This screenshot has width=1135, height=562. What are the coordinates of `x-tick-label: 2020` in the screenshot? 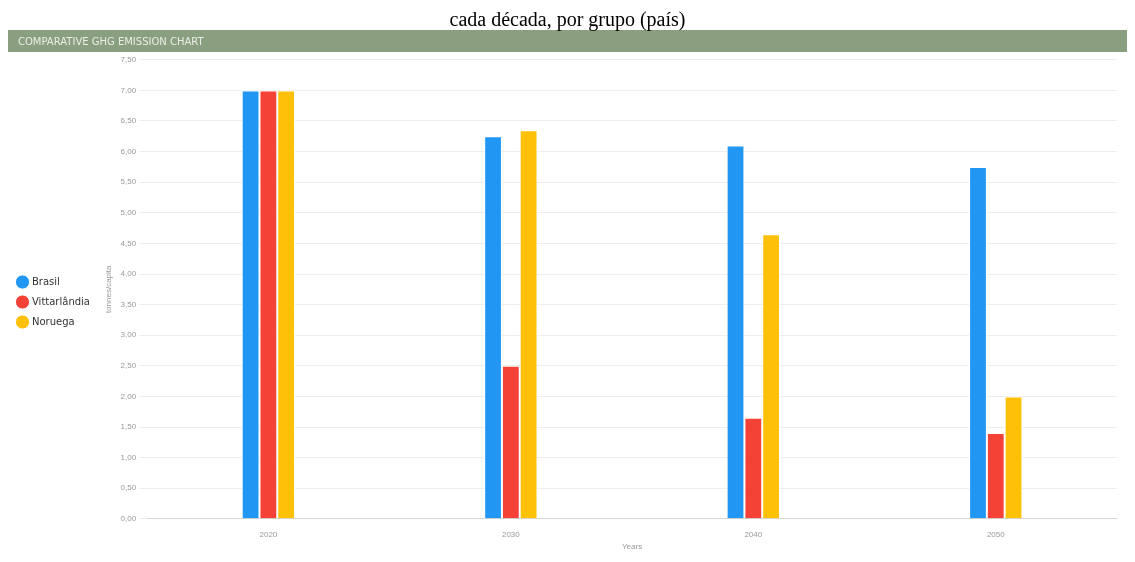 It's located at (268, 534).